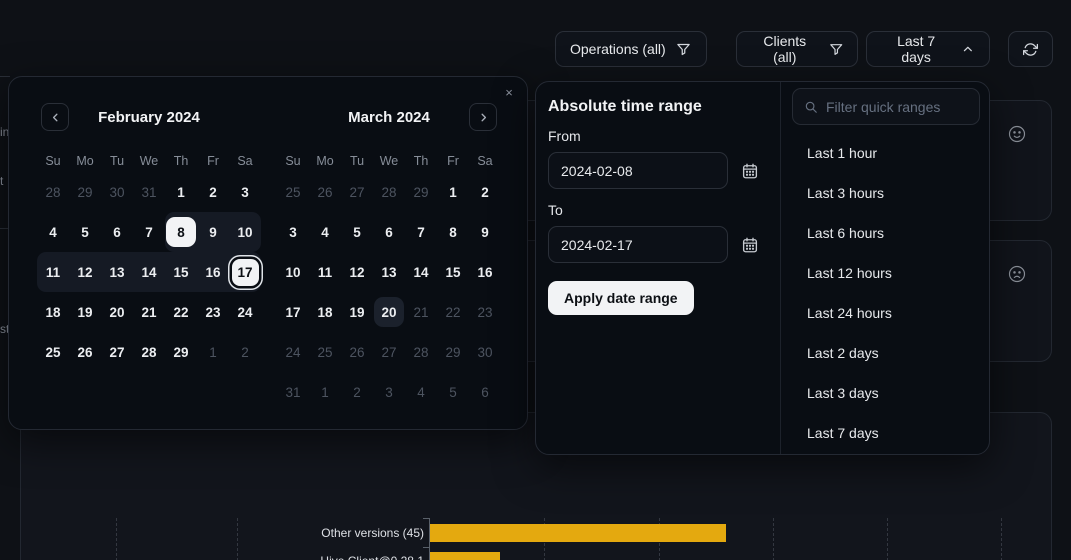  Describe the element at coordinates (213, 312) in the screenshot. I see `day-cell: 23` at that location.